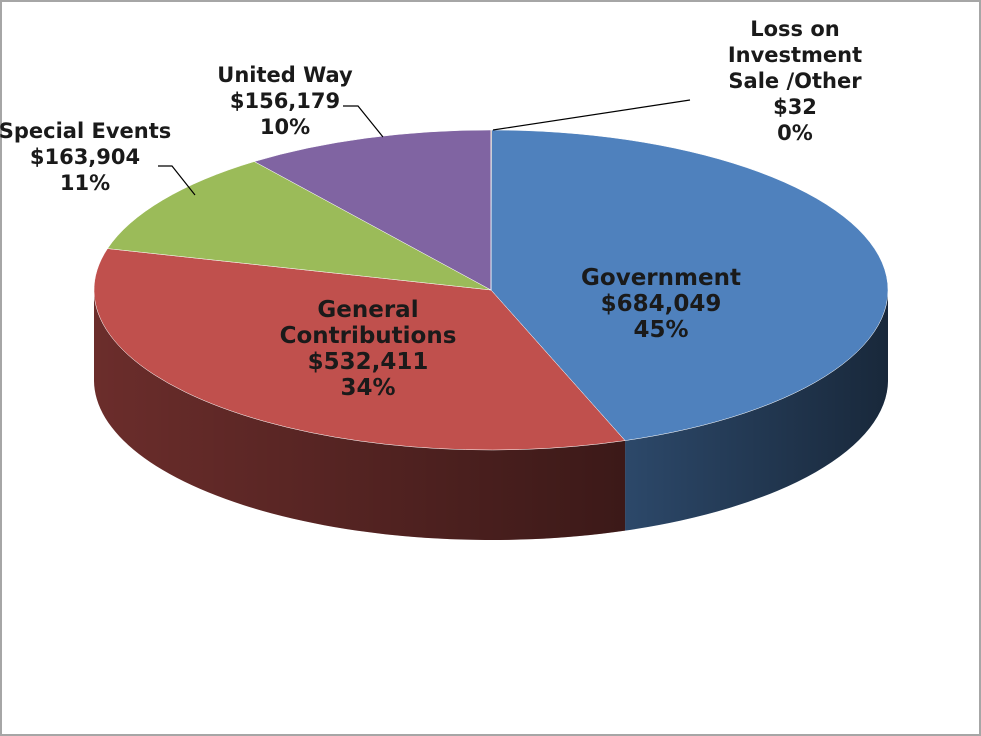 This screenshot has width=981, height=736. I want to click on leader-lines, so click(424, 147).